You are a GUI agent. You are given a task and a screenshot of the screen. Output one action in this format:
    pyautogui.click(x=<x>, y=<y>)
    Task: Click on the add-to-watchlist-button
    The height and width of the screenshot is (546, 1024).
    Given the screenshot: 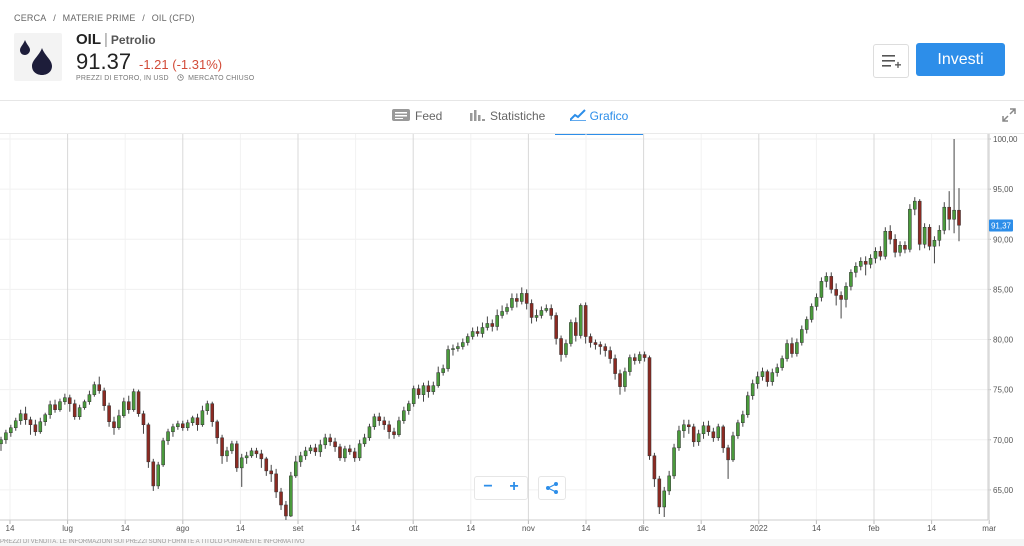 What is the action you would take?
    pyautogui.click(x=891, y=61)
    